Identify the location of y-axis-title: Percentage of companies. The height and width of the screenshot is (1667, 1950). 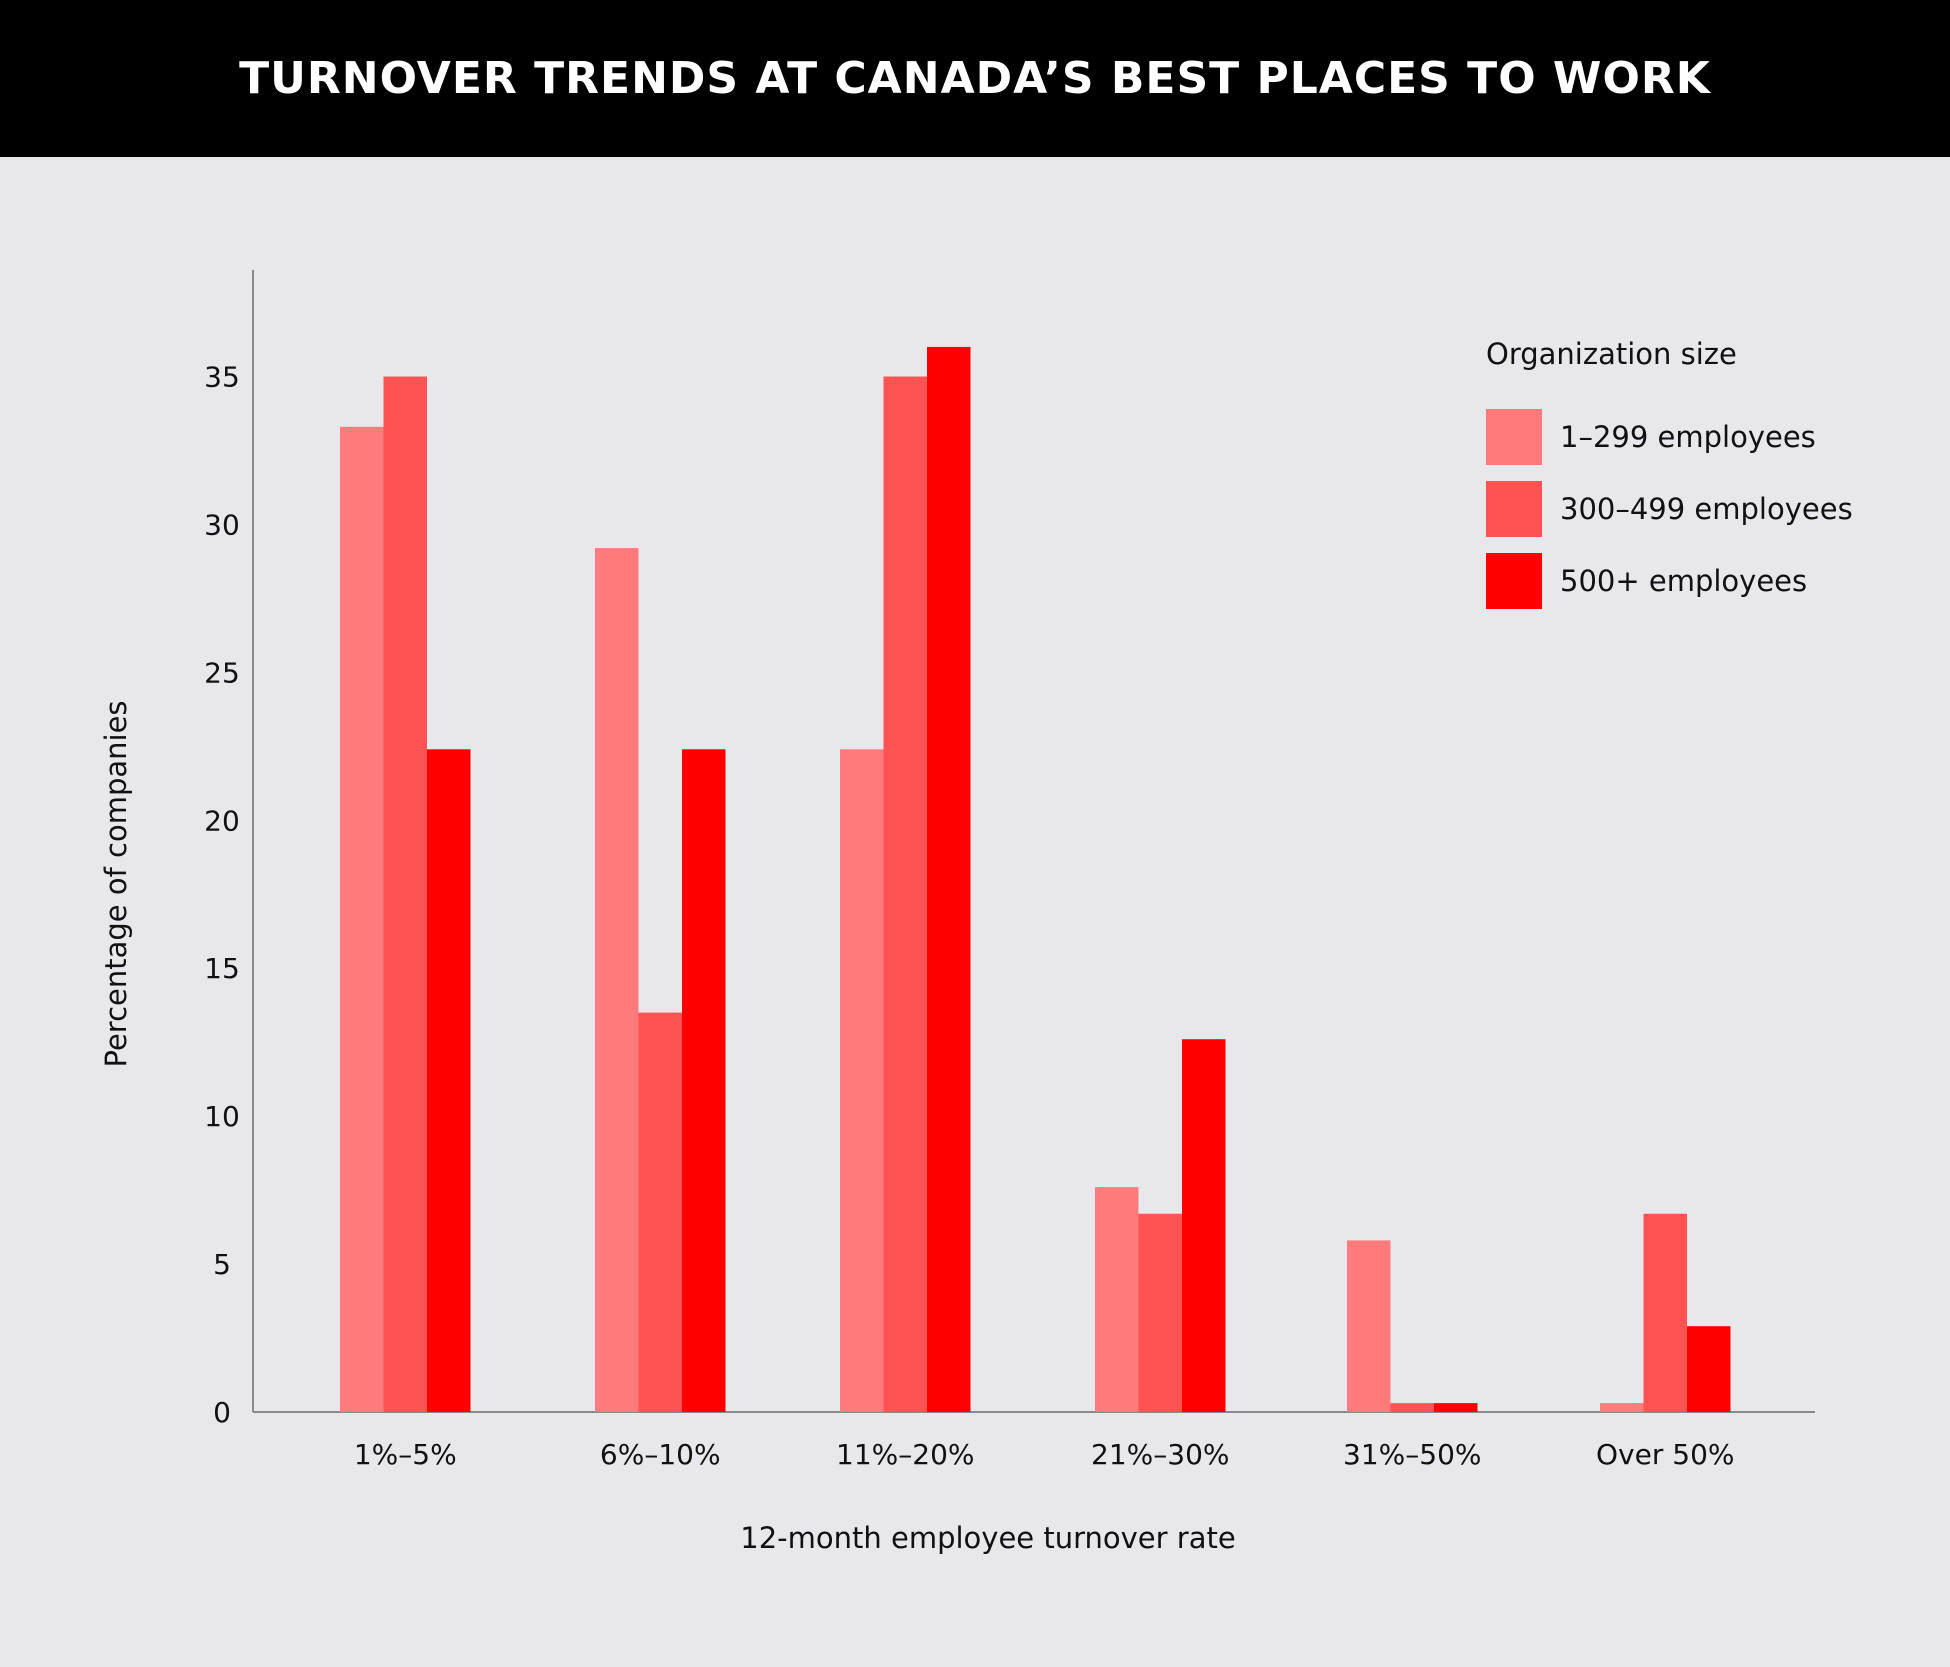
(116, 883).